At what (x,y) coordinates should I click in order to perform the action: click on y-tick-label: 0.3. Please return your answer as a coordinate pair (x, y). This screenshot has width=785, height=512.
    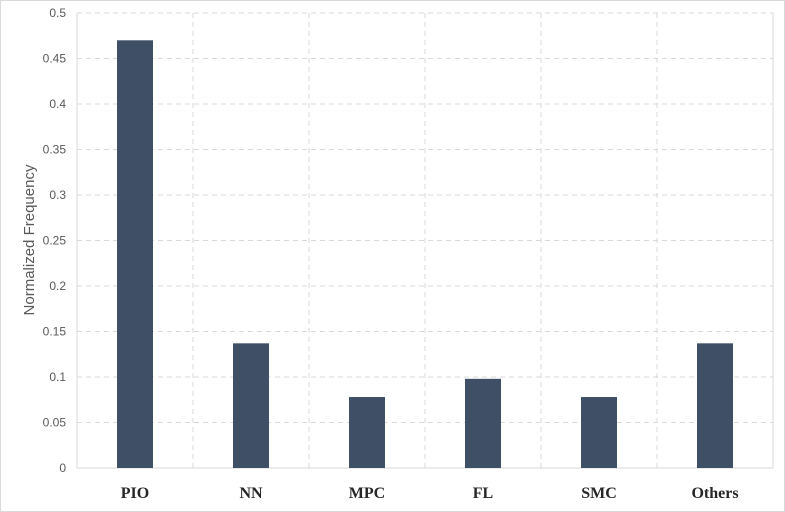
    Looking at the image, I should click on (57, 195).